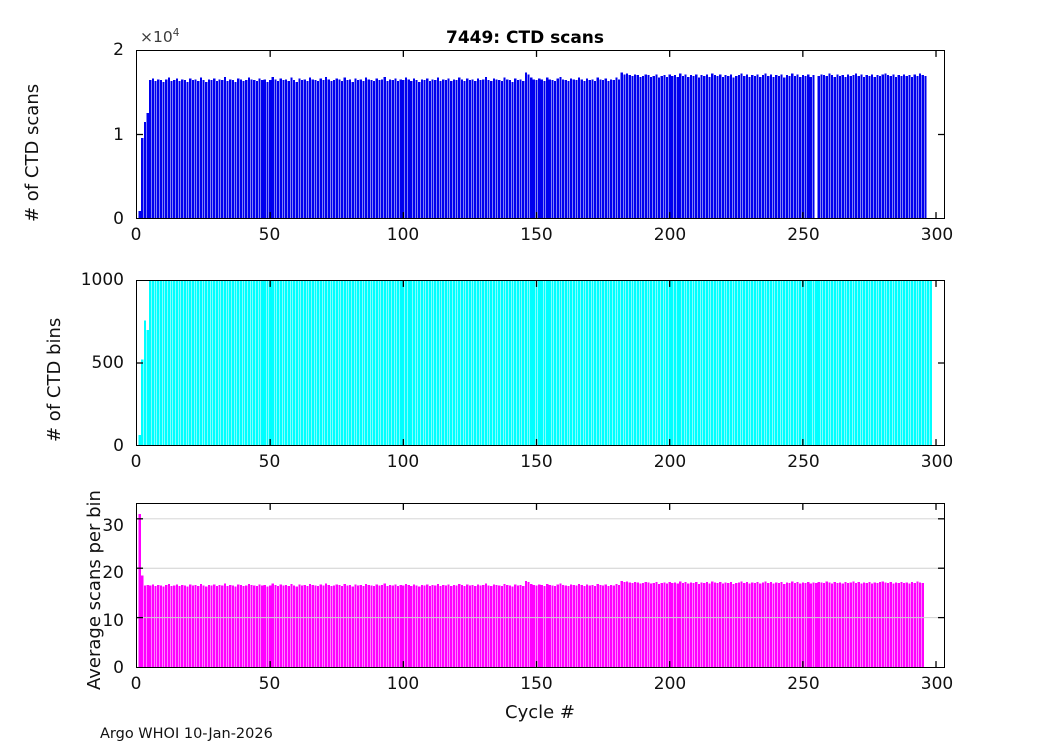  I want to click on xtick-panel3-50: 50, so click(269, 684).